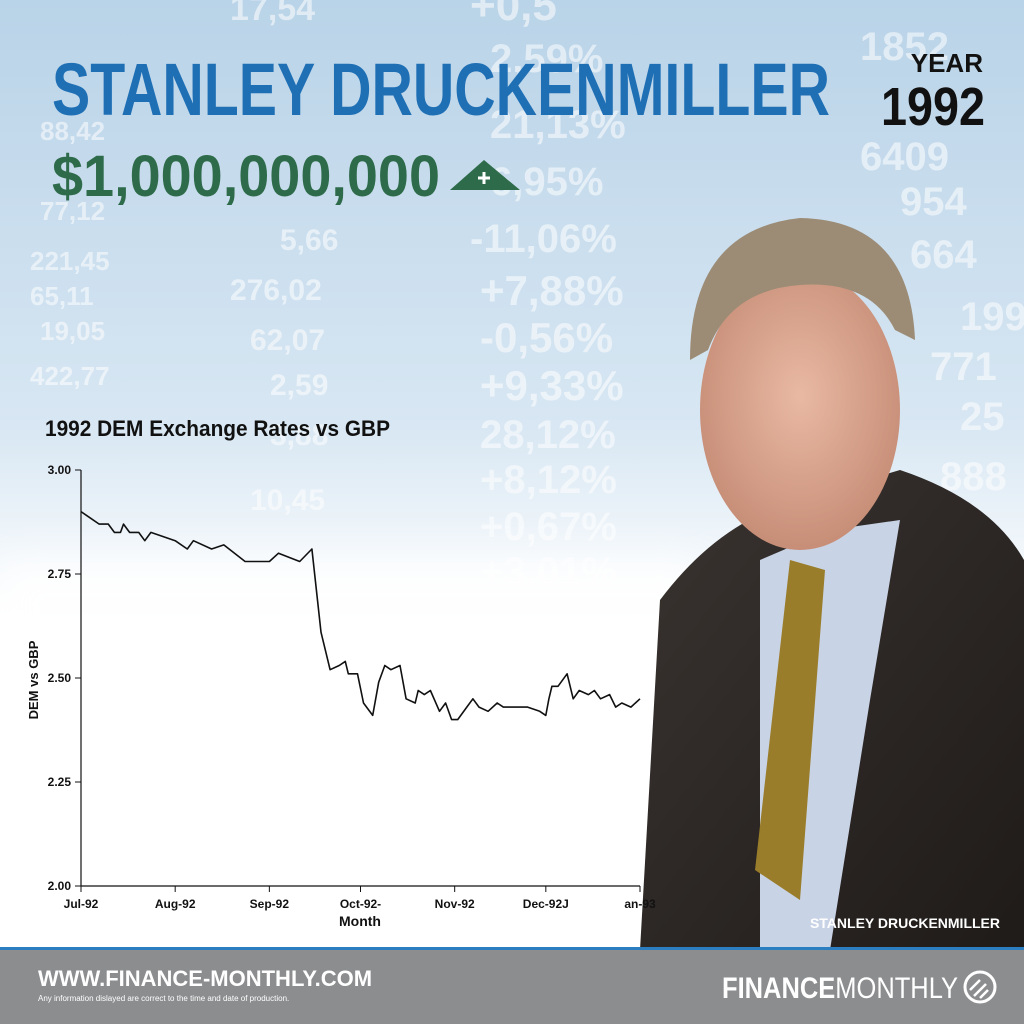 This screenshot has height=1024, width=1024. What do you see at coordinates (640, 904) in the screenshot?
I see `x-tick-label: an-93` at bounding box center [640, 904].